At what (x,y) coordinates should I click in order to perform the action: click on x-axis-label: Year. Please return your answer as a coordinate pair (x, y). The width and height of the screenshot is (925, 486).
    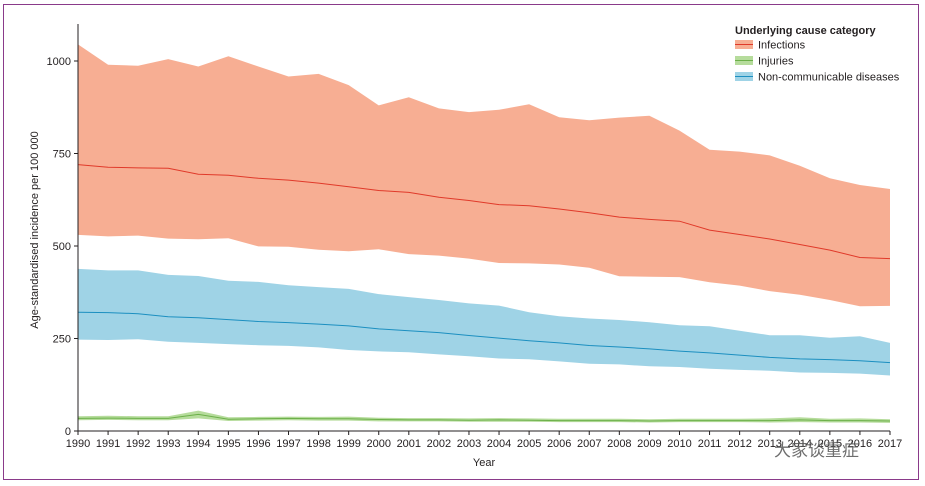
    Looking at the image, I should click on (484, 463).